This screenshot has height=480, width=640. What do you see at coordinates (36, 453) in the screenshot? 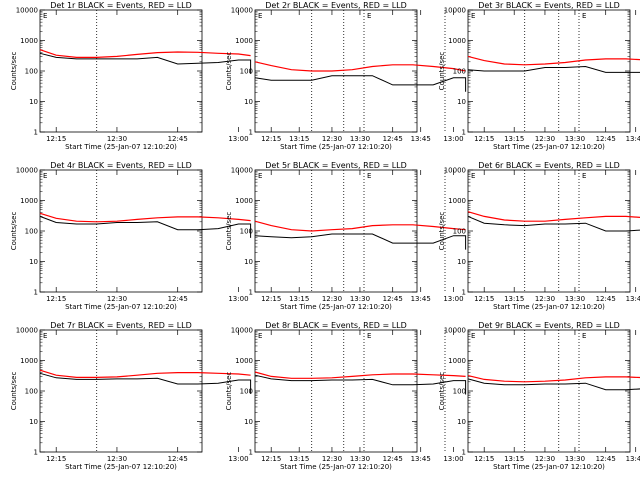
I see `plot-det-7-ytick-label: 1` at bounding box center [36, 453].